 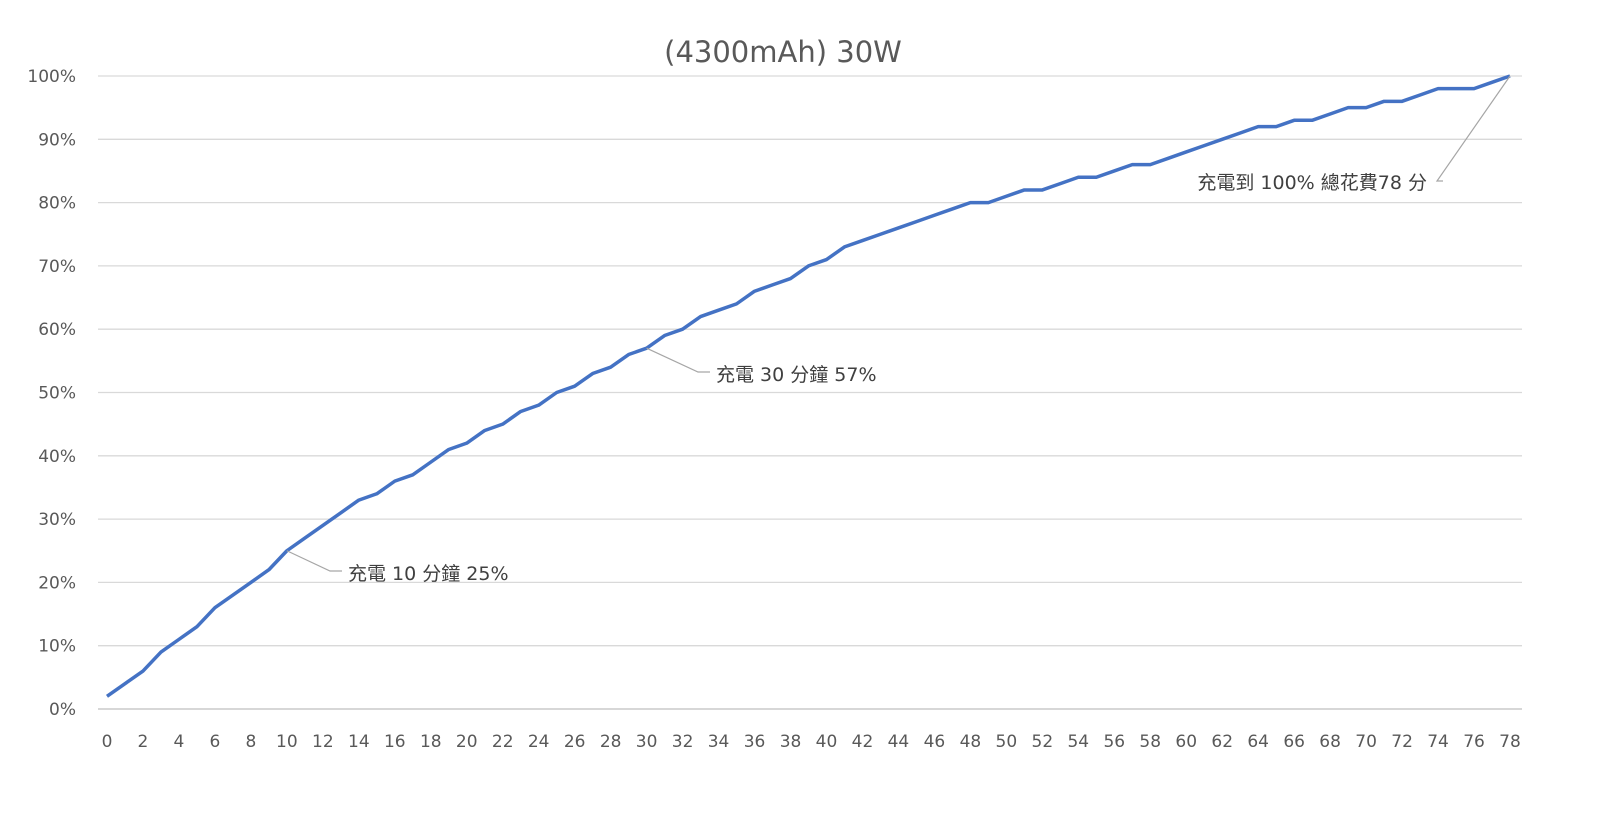 I want to click on x-tick-label: 32, so click(x=683, y=742).